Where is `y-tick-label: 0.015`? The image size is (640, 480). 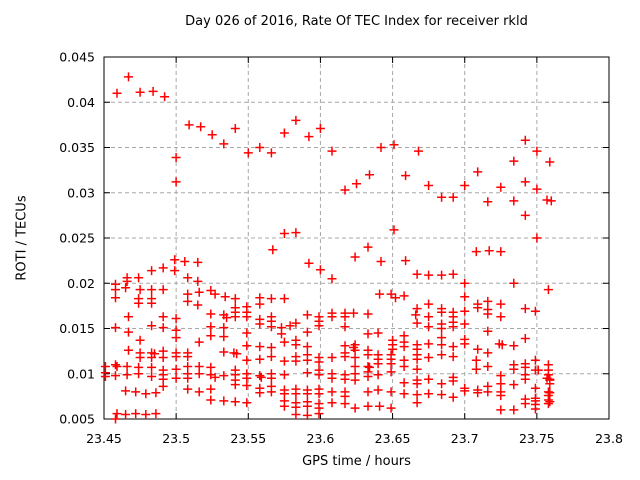 y-tick-label: 0.015 is located at coordinates (77, 328).